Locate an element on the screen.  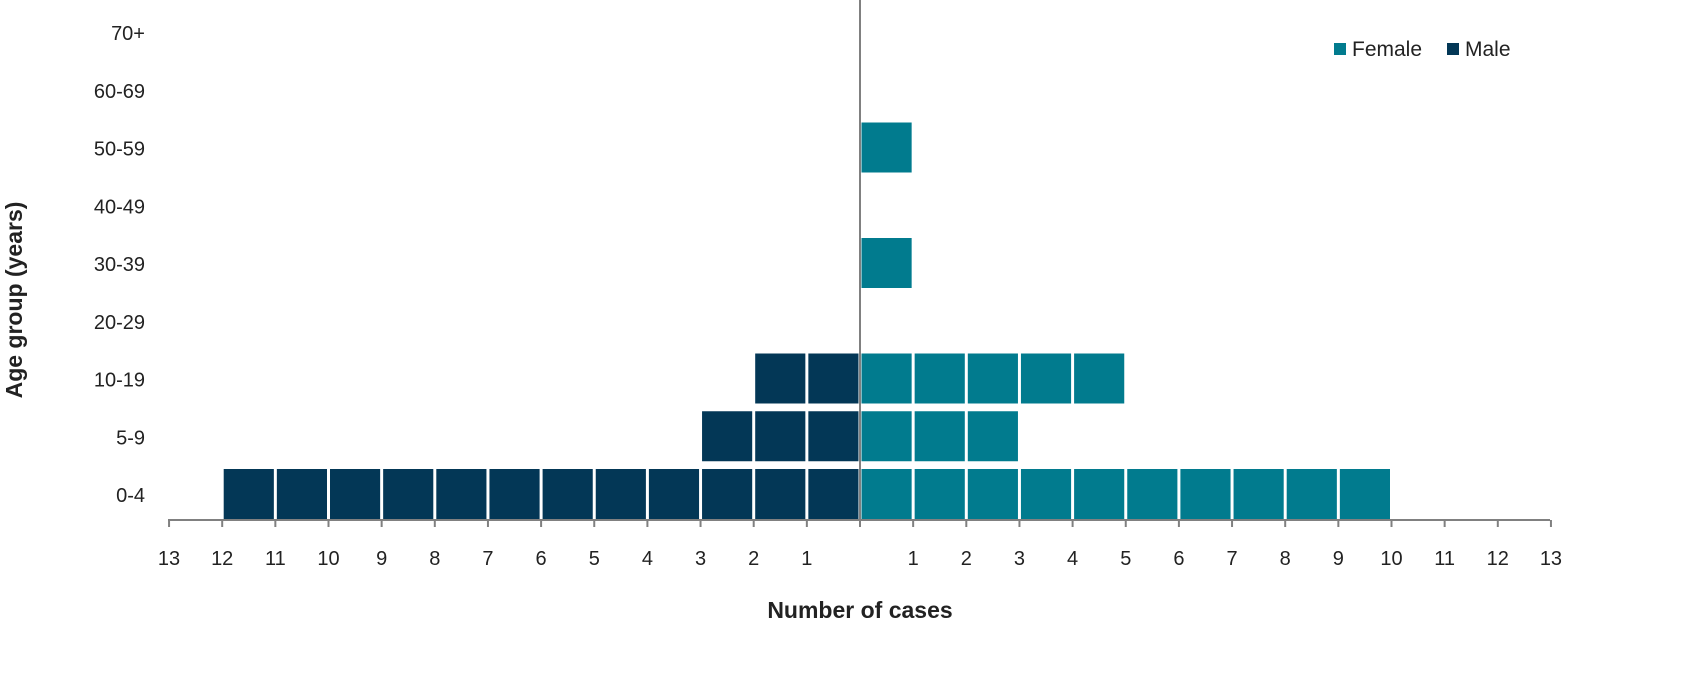
y-tick-label: 20-29 is located at coordinates (119, 323).